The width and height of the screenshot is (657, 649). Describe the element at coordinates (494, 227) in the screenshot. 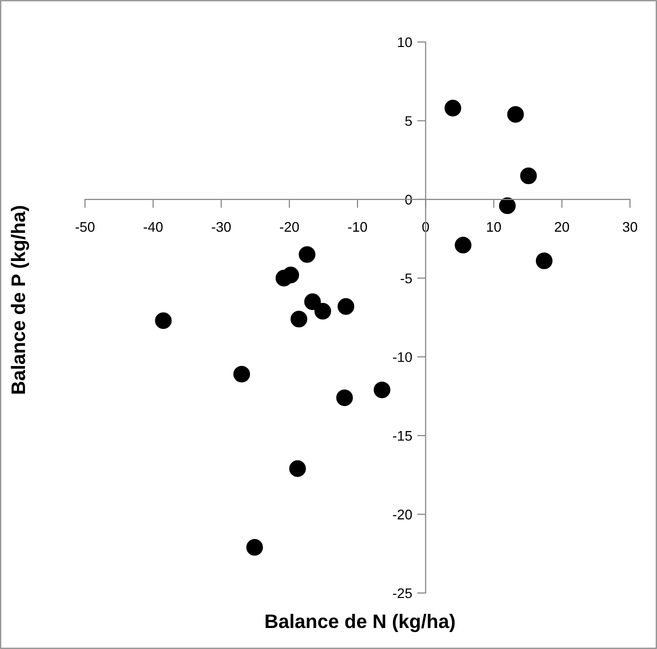

I see `x-tick-label: 10` at that location.